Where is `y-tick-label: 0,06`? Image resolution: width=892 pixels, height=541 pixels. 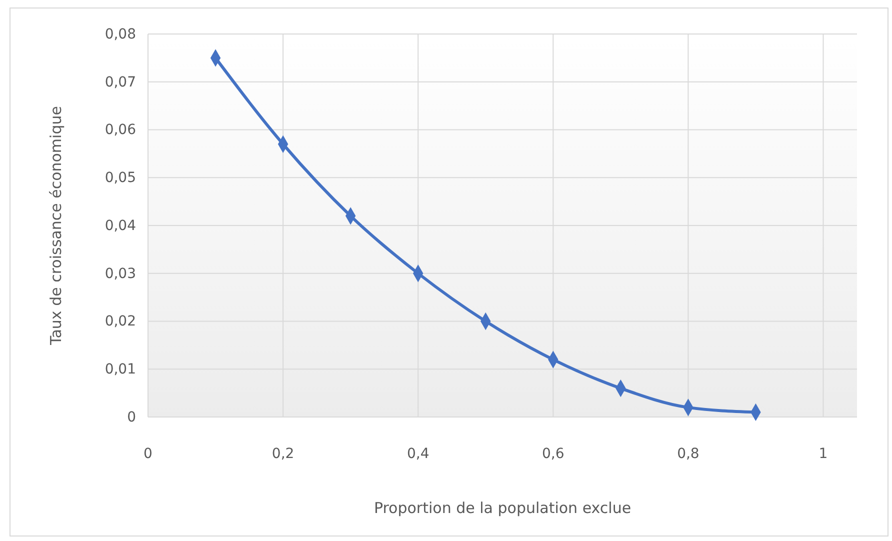 y-tick-label: 0,06 is located at coordinates (120, 130).